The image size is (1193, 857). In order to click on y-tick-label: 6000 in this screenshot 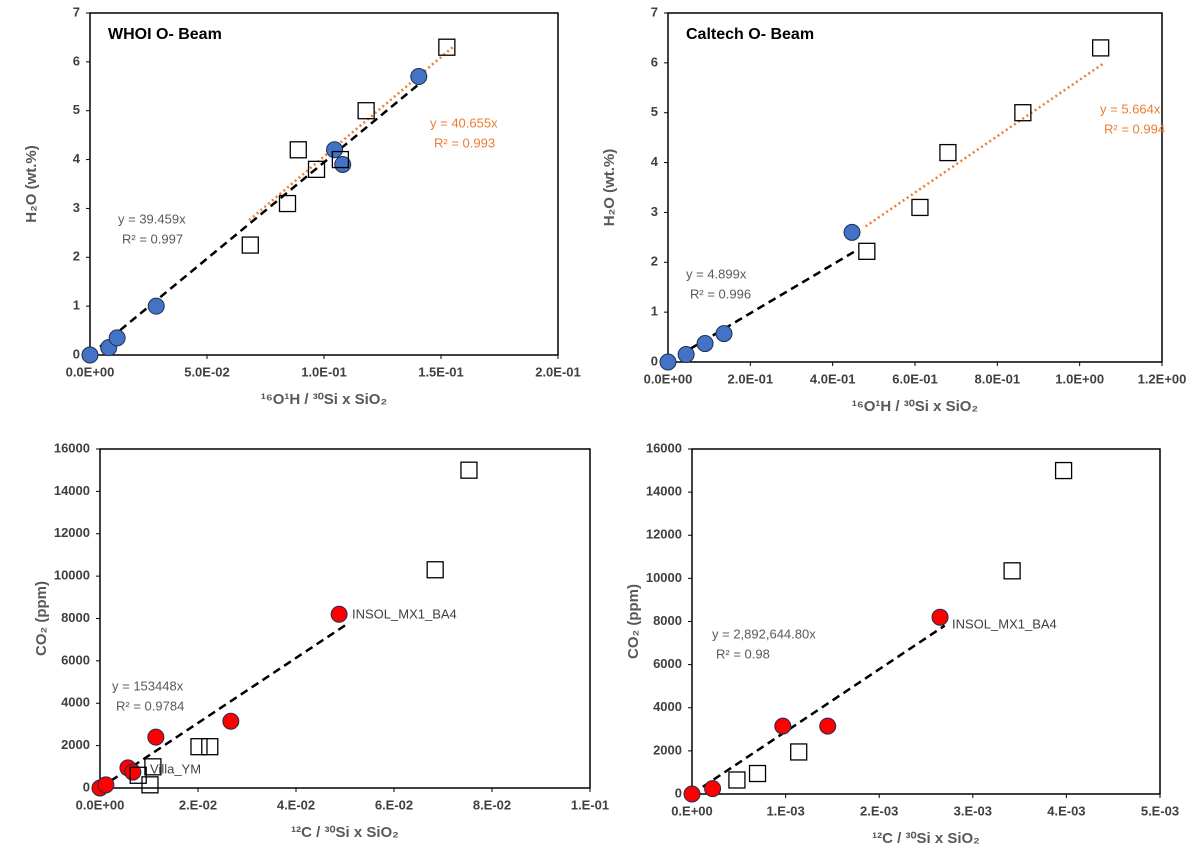, I will do `click(667, 663)`.